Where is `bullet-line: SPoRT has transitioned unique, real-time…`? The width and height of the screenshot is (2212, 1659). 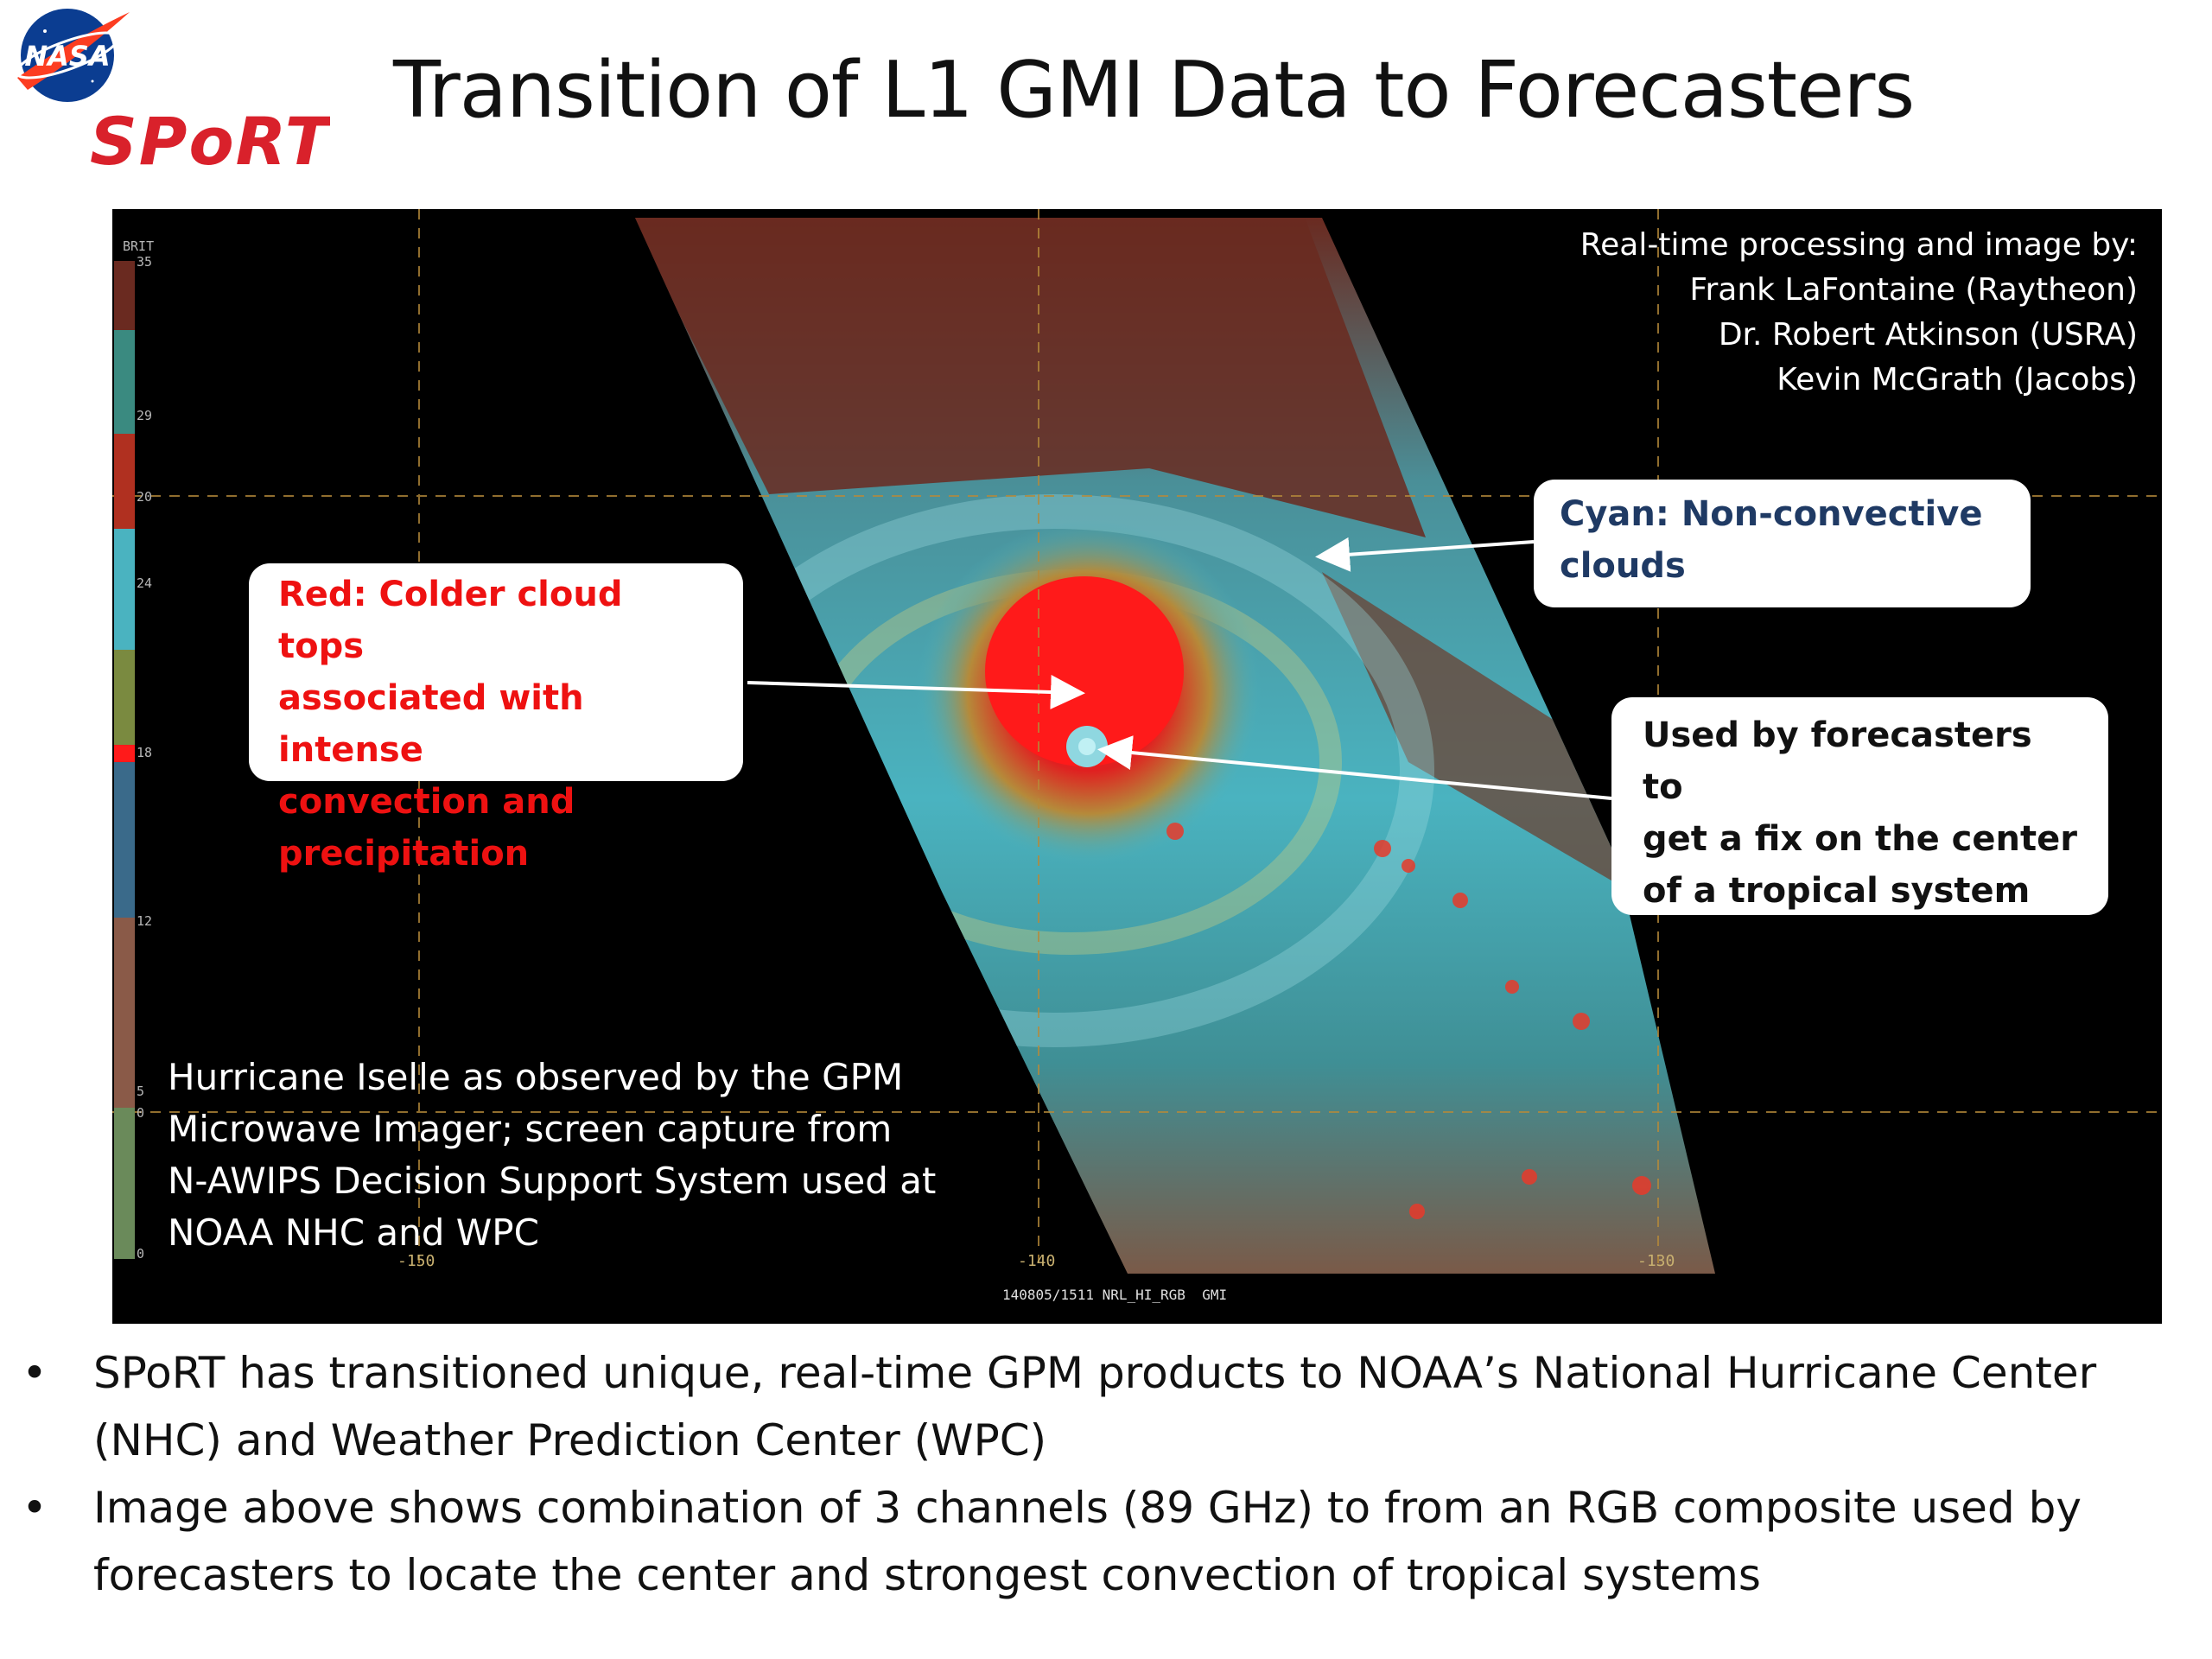 bullet-line: SPoRT has transitioned unique, real-time… is located at coordinates (1095, 1373).